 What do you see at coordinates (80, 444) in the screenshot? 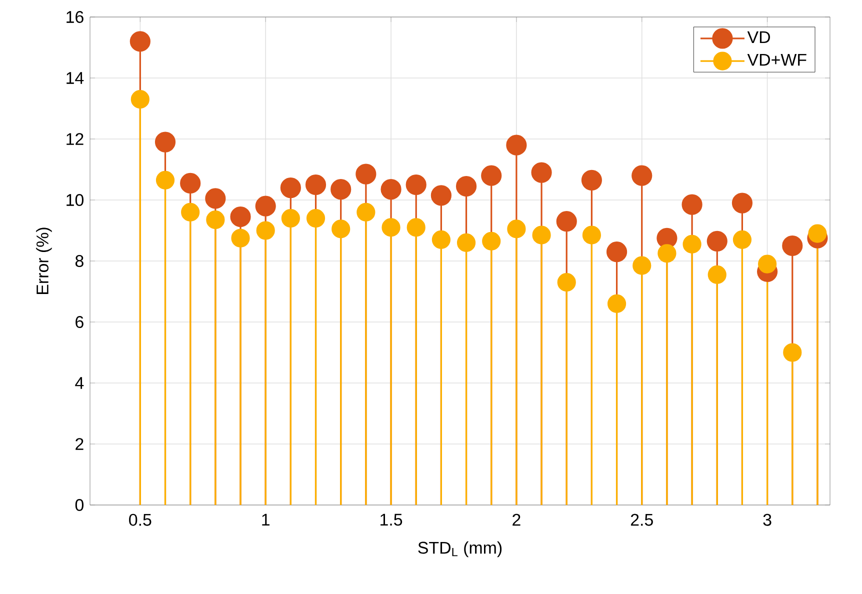
I see `y-tick-label: 2` at bounding box center [80, 444].